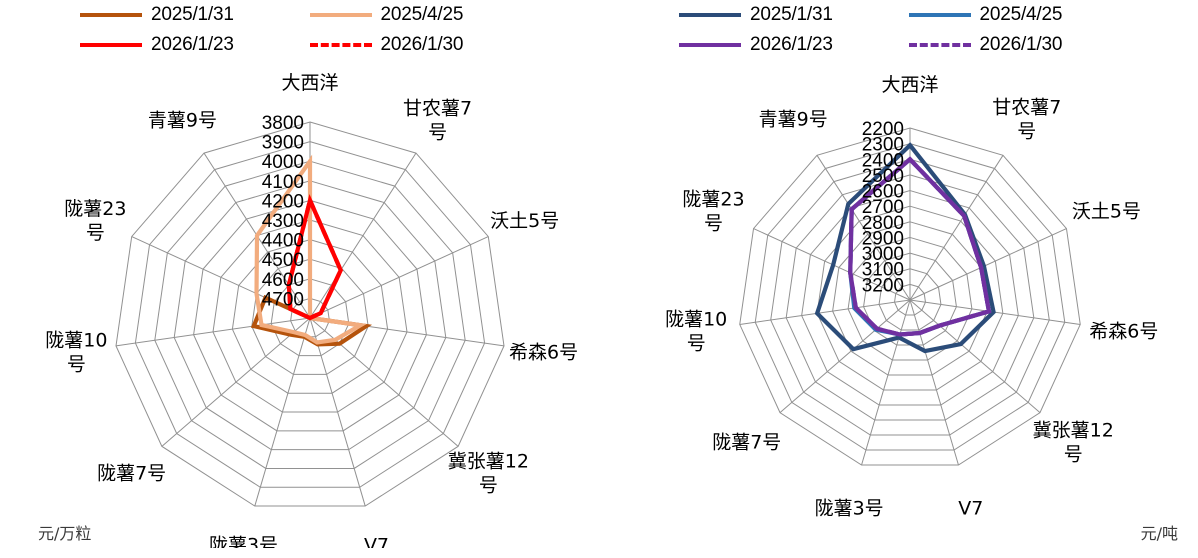 This screenshot has height=558, width=1198. Describe the element at coordinates (283, 143) in the screenshot. I see `radial-tick-label: 3900` at that location.